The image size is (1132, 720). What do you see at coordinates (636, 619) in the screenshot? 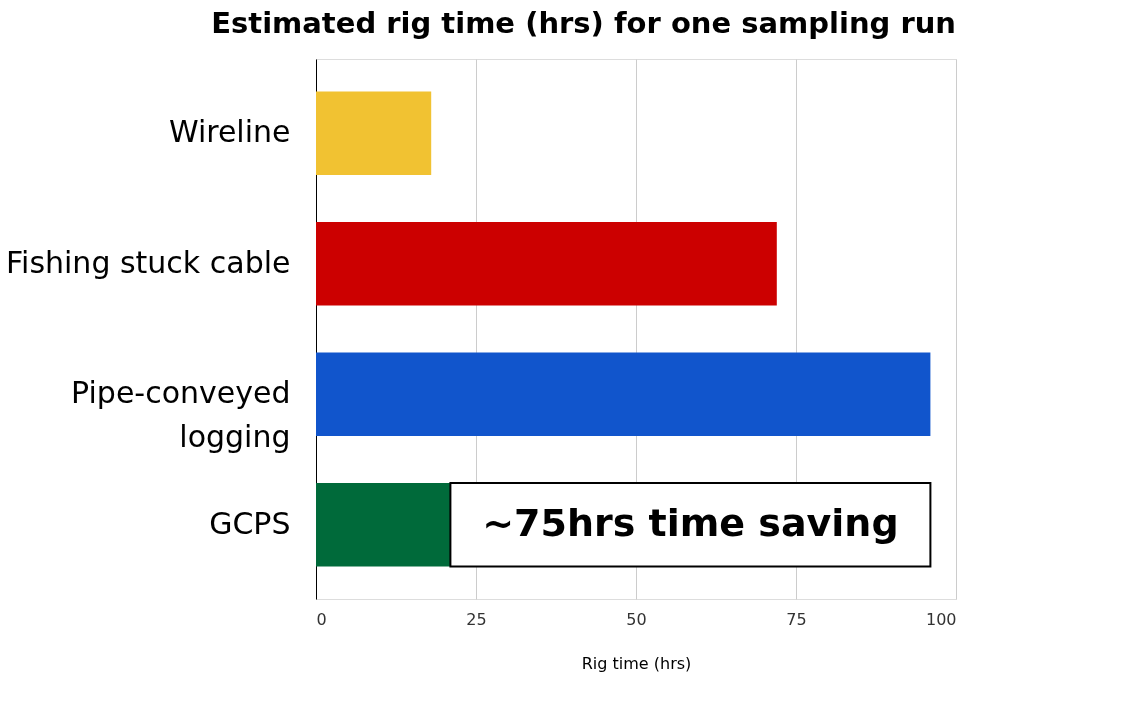
I see `x-tick-label: 50` at bounding box center [636, 619].